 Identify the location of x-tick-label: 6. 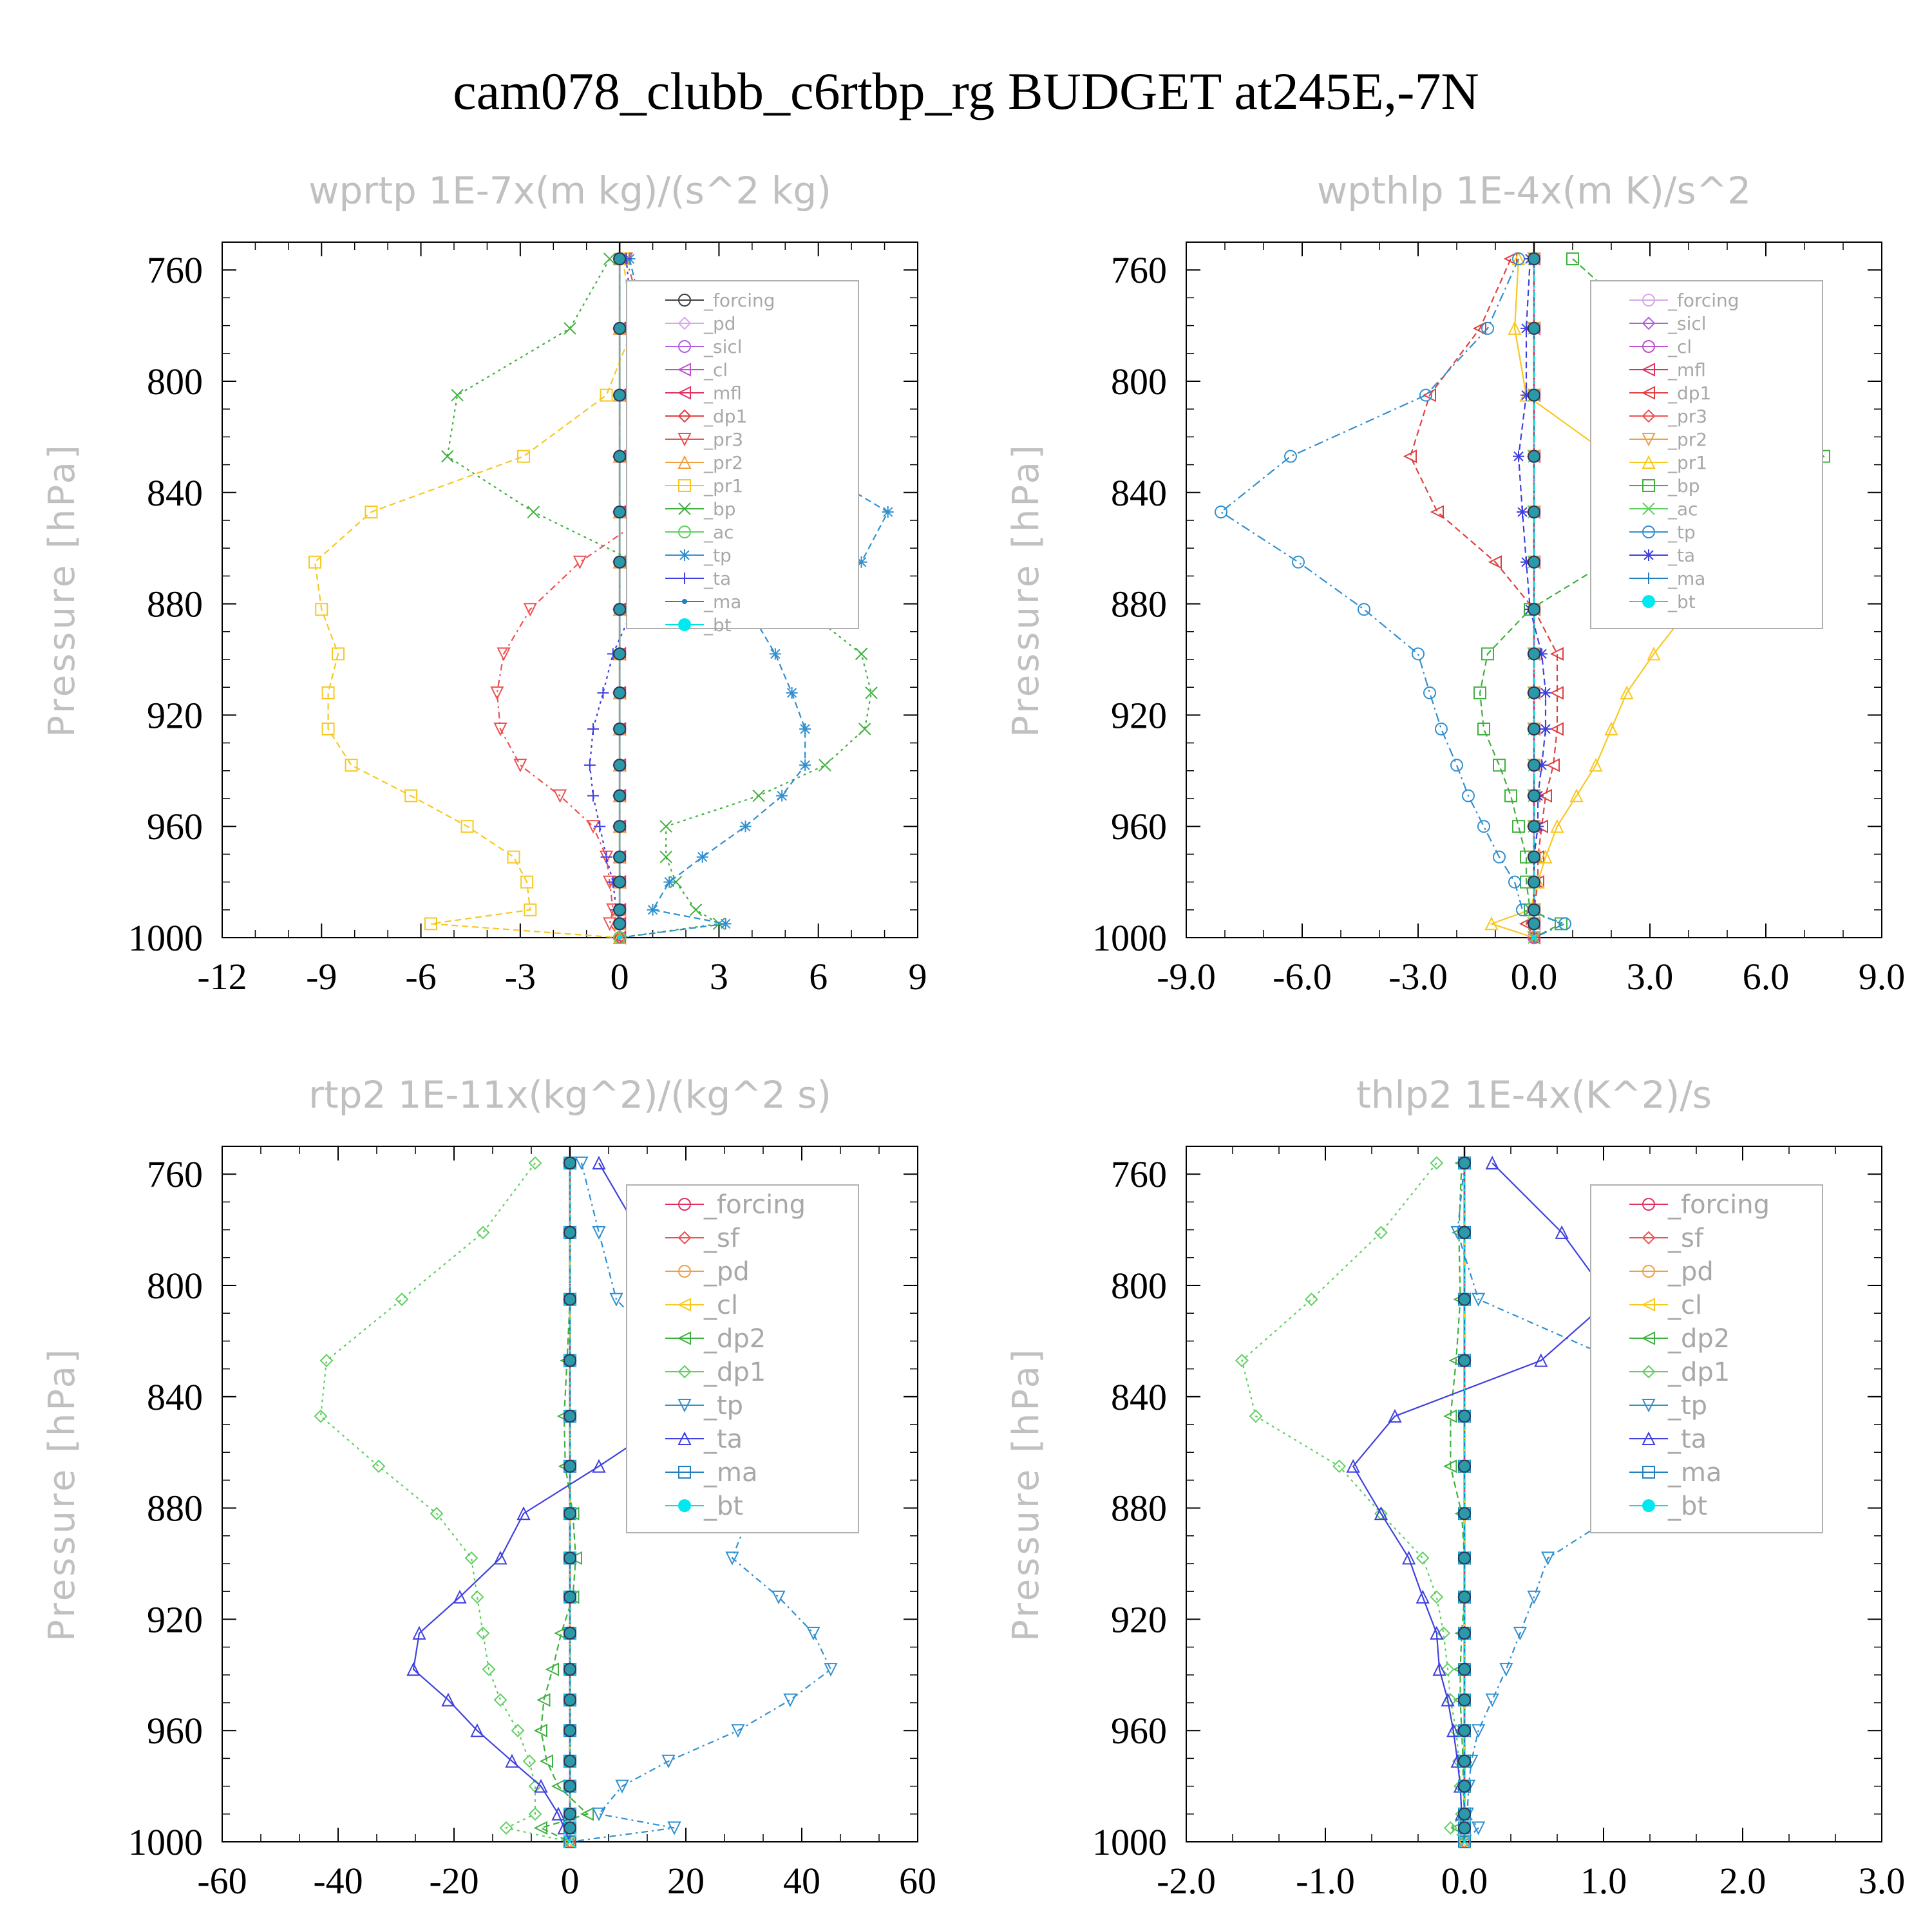
(818, 977).